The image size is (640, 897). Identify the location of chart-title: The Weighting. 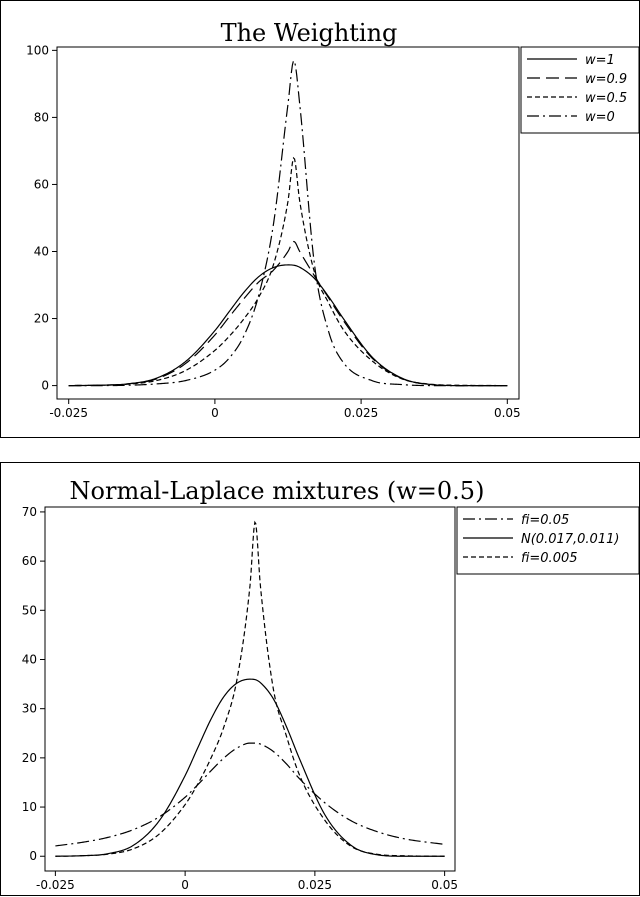
(309, 33).